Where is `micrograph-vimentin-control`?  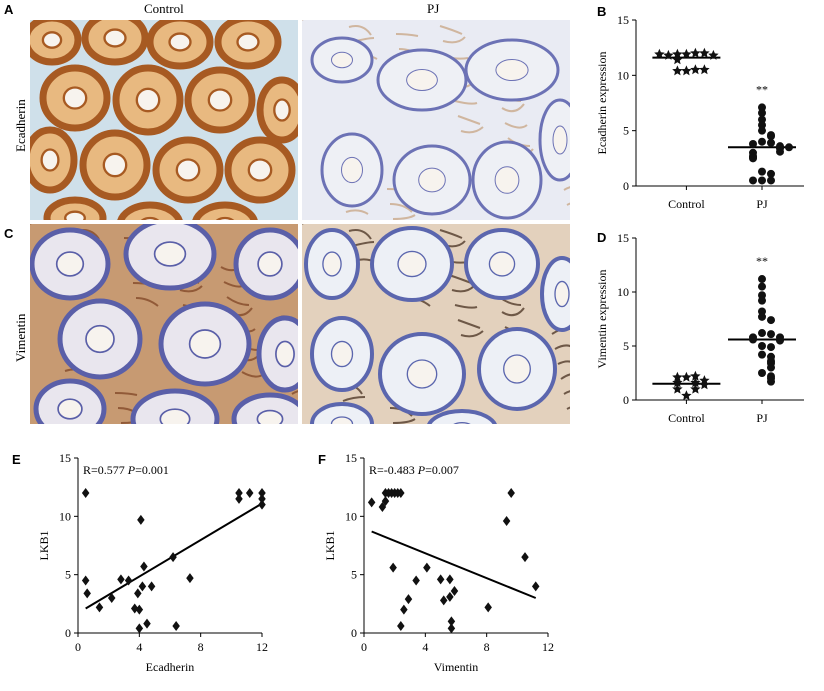
micrograph-vimentin-control is located at coordinates (164, 324).